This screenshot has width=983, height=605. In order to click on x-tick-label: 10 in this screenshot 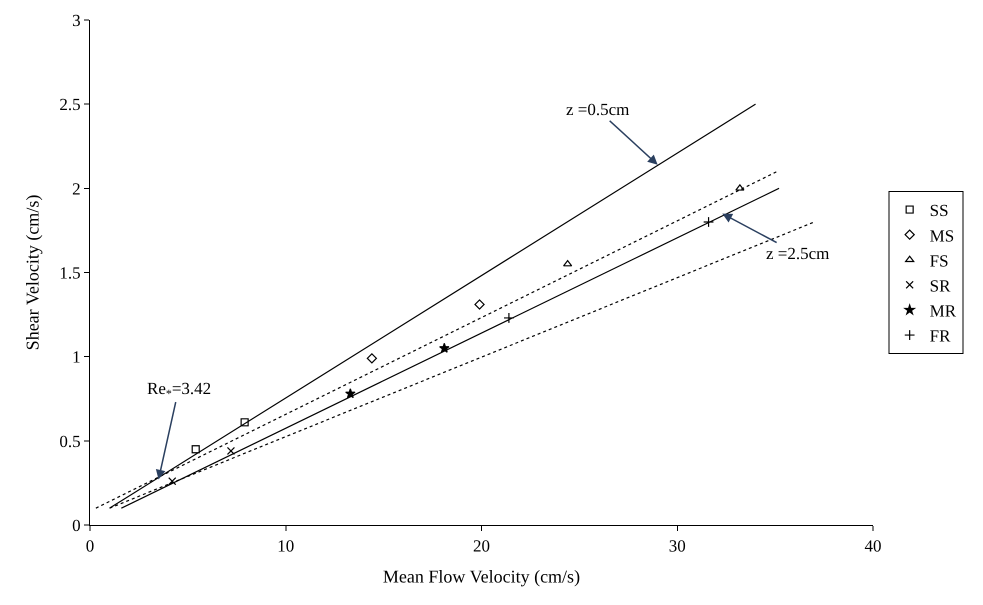, I will do `click(285, 546)`.